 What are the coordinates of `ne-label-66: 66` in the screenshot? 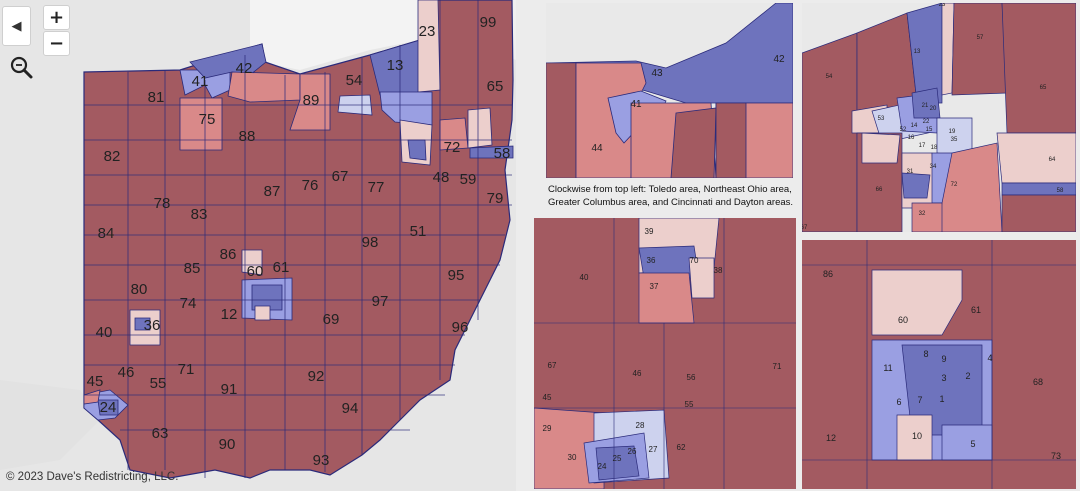 It's located at (879, 190).